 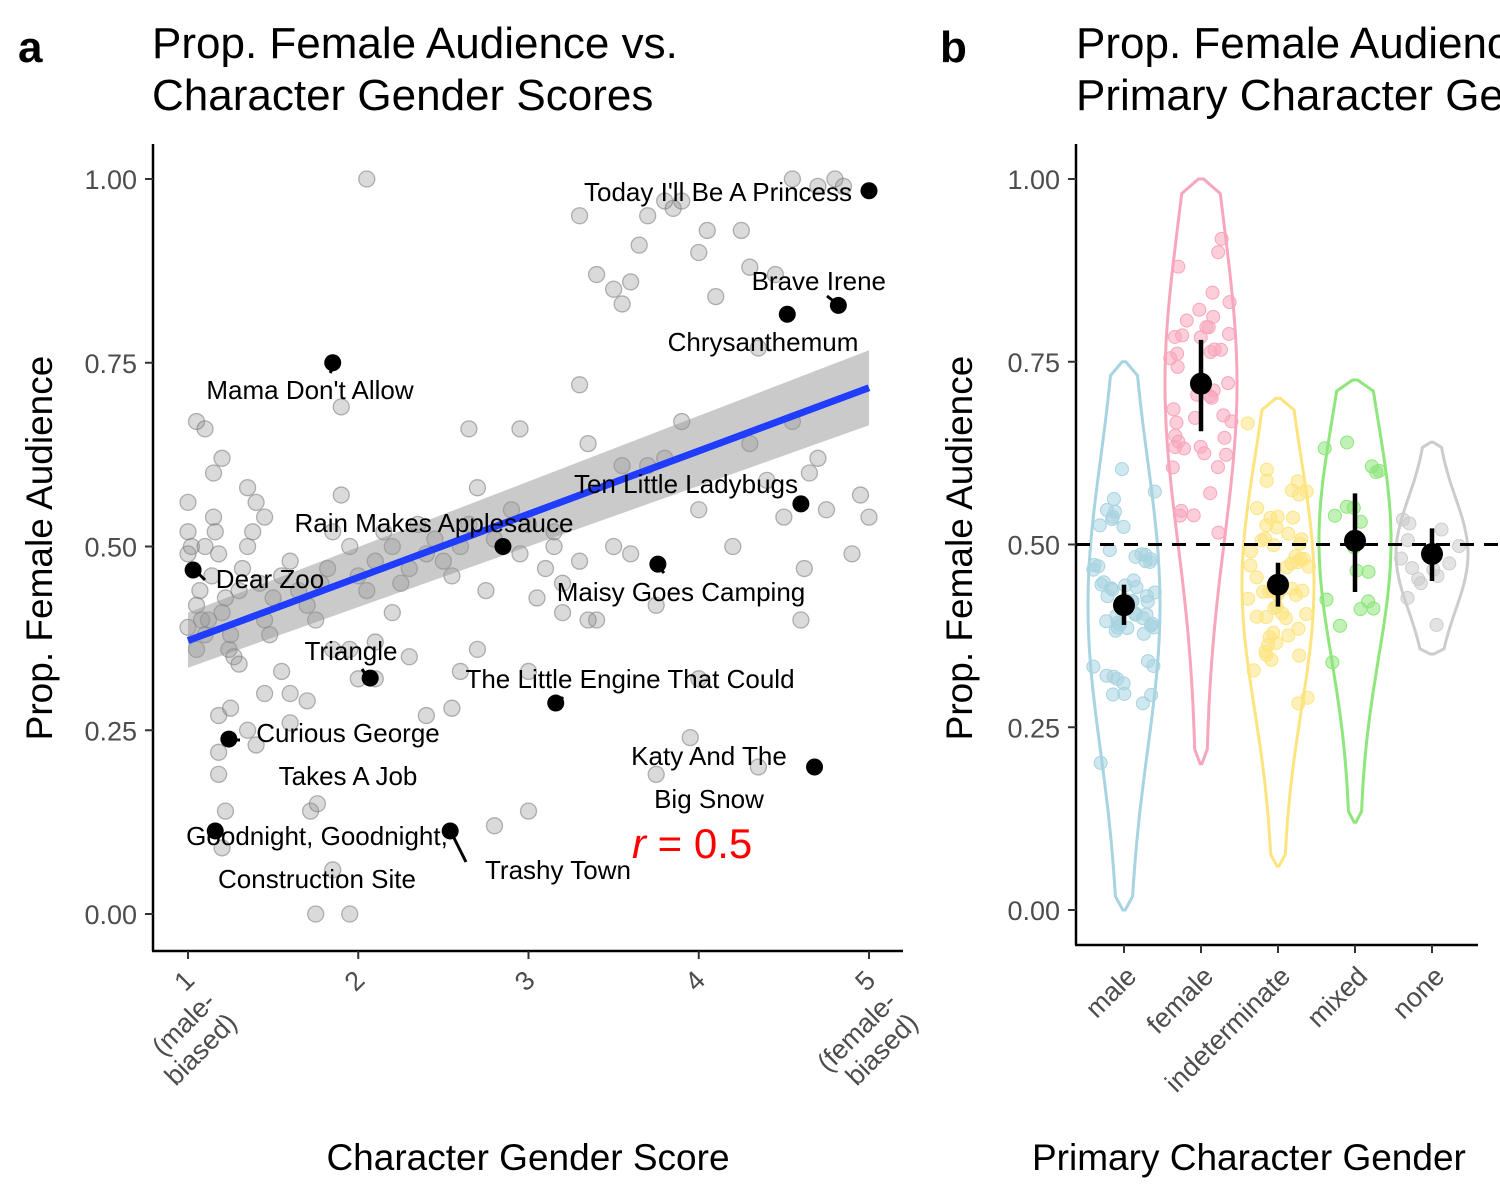 I want to click on point-label: Today I'll Be A Princess, so click(x=718, y=192).